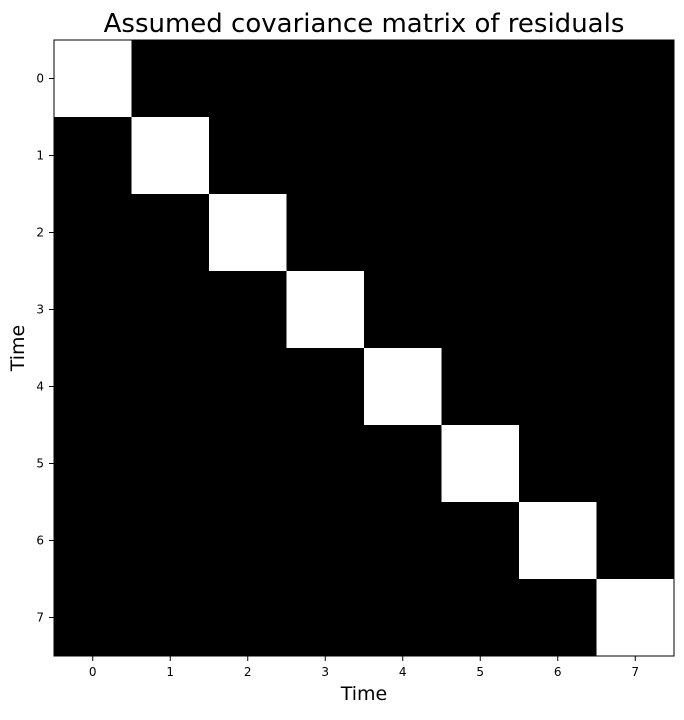  Describe the element at coordinates (364, 667) in the screenshot. I see `x-axis-ticks: 0 1 2 3 4 5 6 7` at that location.